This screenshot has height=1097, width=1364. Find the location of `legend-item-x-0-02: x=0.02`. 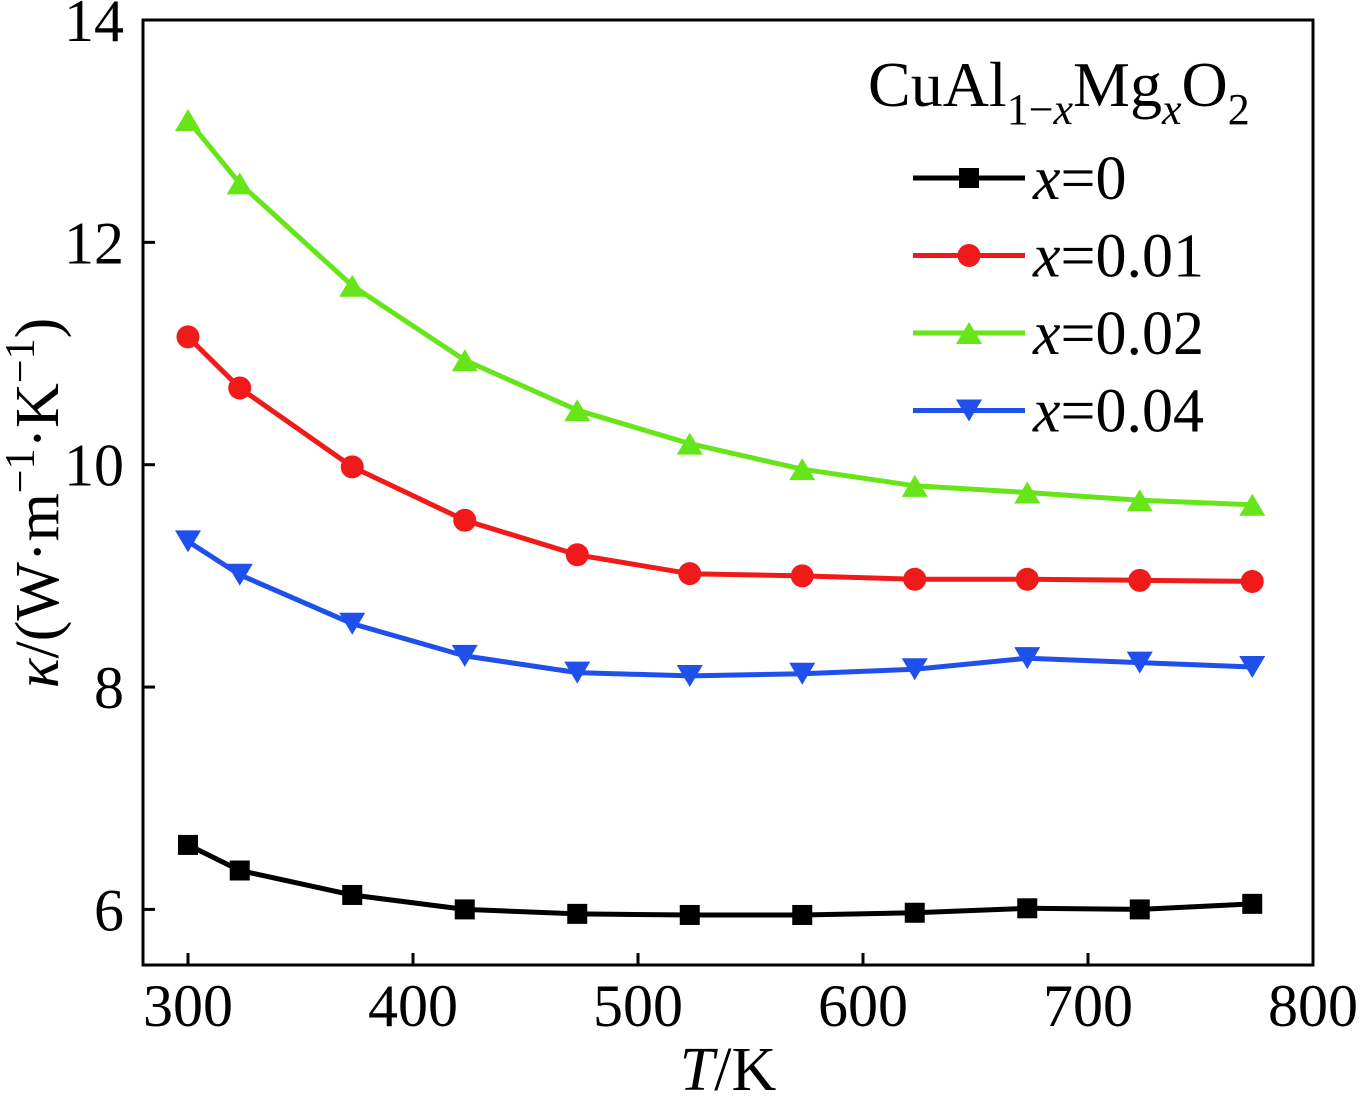

legend-item-x-0-02: x=0.02 is located at coordinates (1058, 334).